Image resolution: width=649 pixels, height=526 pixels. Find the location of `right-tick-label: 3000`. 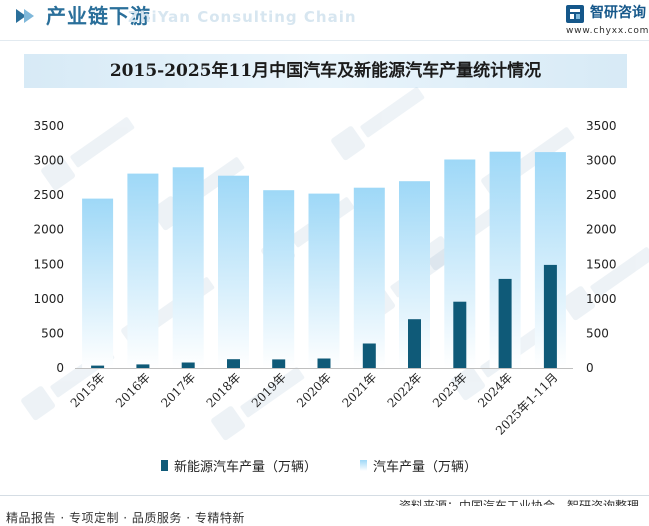

right-tick-label: 3000 is located at coordinates (601, 161).